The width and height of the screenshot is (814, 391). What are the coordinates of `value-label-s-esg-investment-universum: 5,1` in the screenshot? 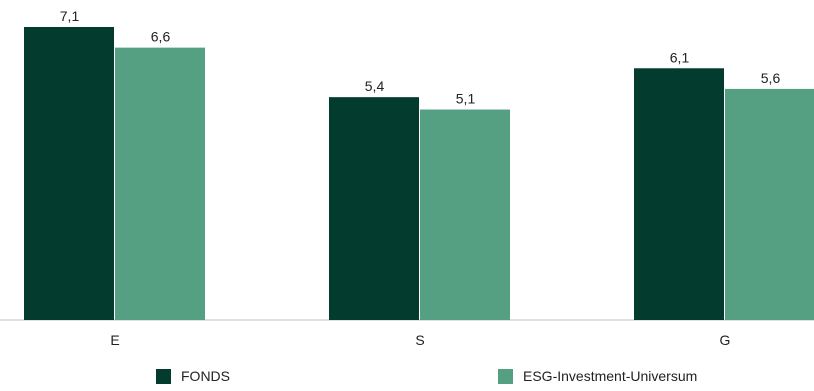 It's located at (466, 99).